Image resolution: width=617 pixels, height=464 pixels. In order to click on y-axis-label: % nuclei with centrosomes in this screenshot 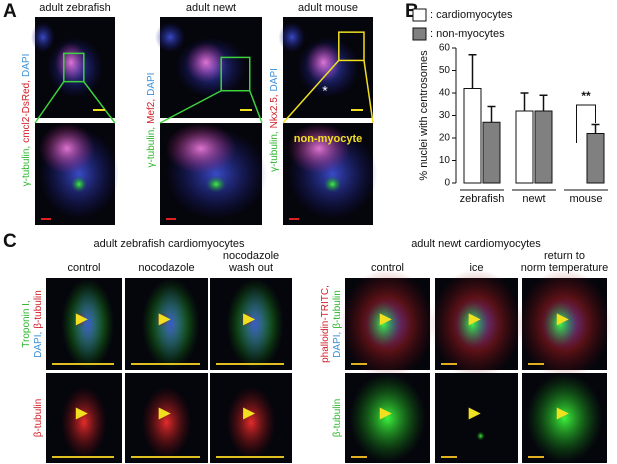, I will do `click(424, 115)`.